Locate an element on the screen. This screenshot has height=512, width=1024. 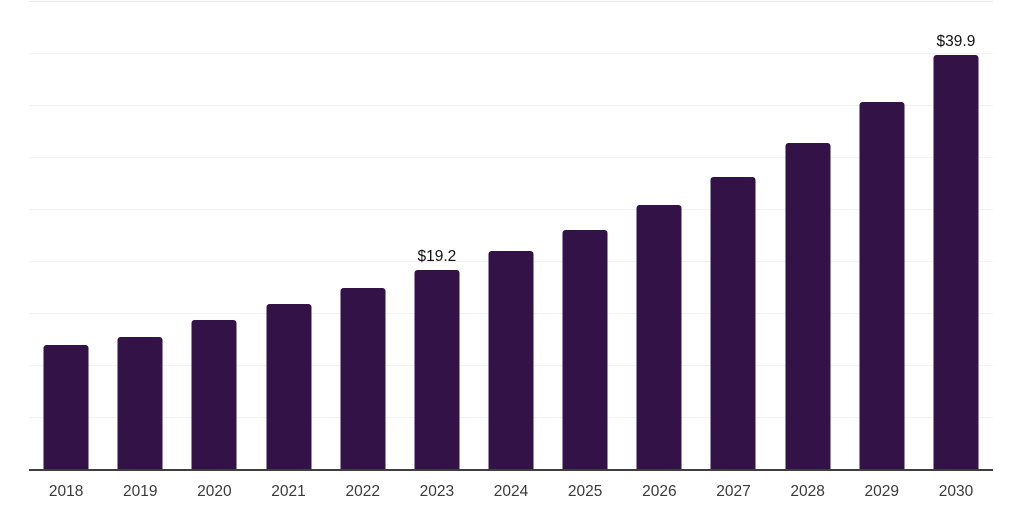
x-tick-label-2027: 2027 is located at coordinates (733, 491).